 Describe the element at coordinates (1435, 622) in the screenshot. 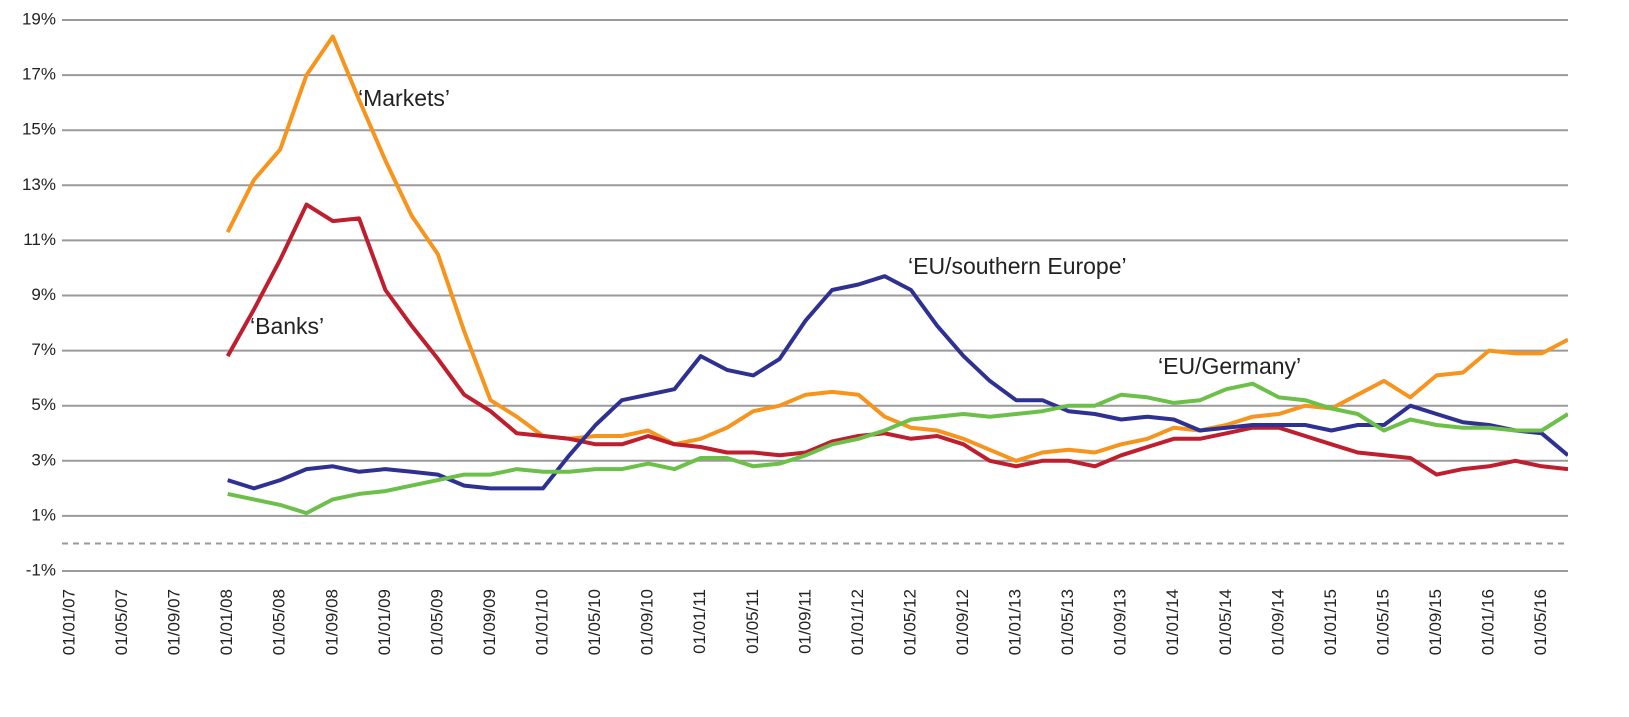

I see `x-tick-label: 01/09/15` at that location.